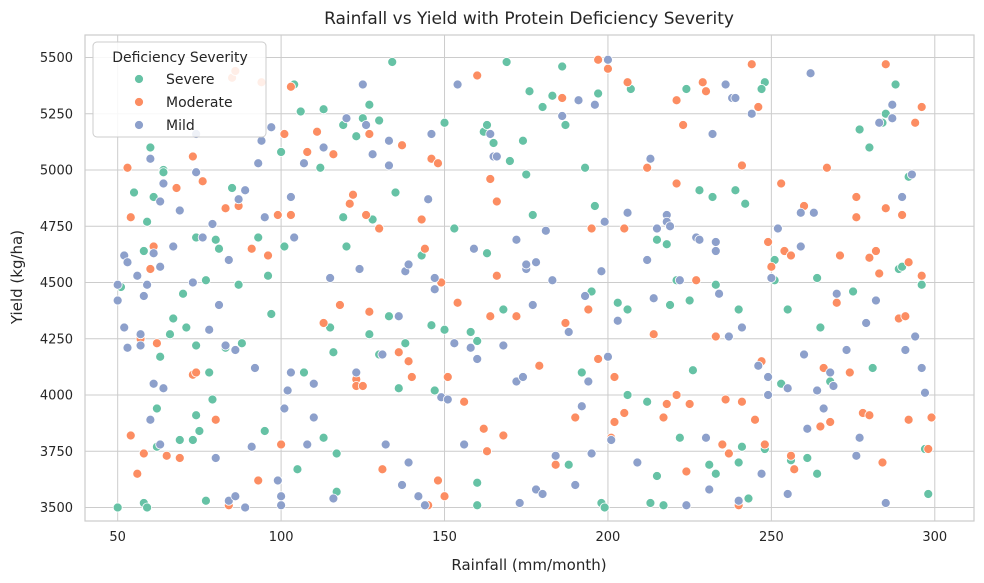 This screenshot has height=583, width=984. What do you see at coordinates (179, 89) in the screenshot?
I see `legend-box` at bounding box center [179, 89].